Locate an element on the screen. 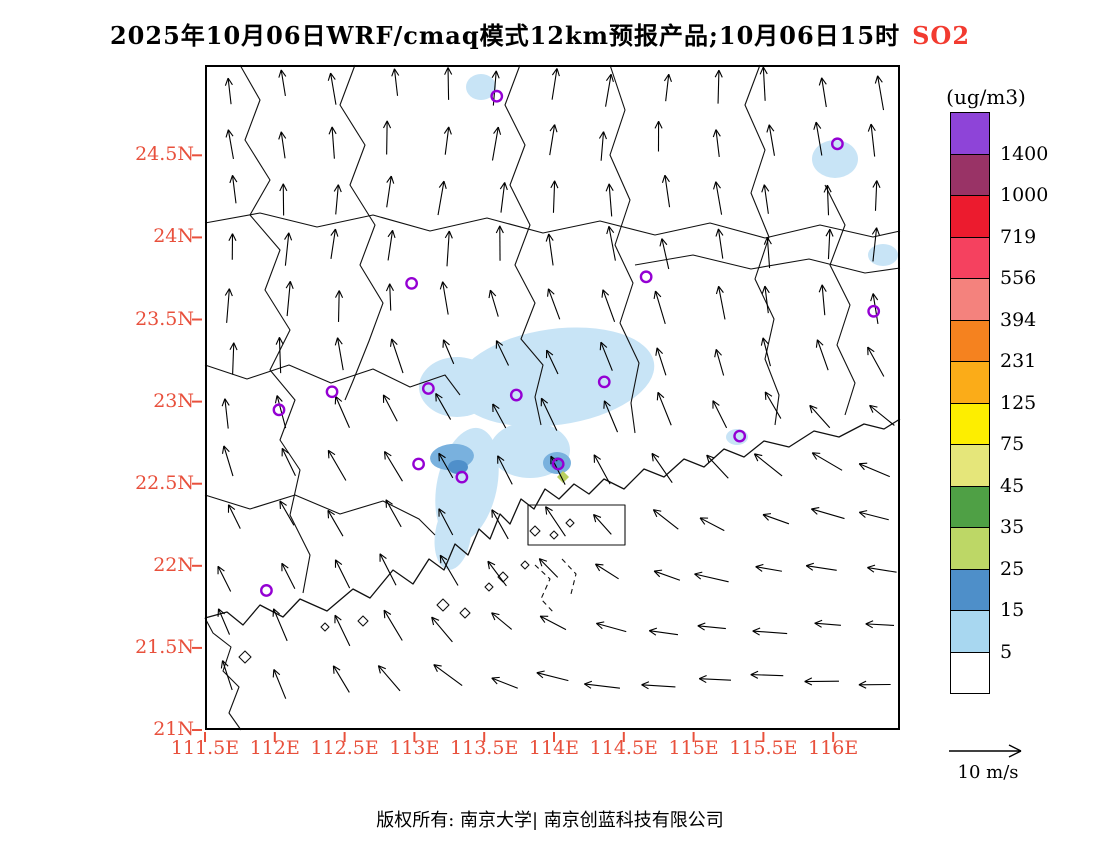 This screenshot has height=850, width=1100. lat-label: 24.5N is located at coordinates (164, 154).